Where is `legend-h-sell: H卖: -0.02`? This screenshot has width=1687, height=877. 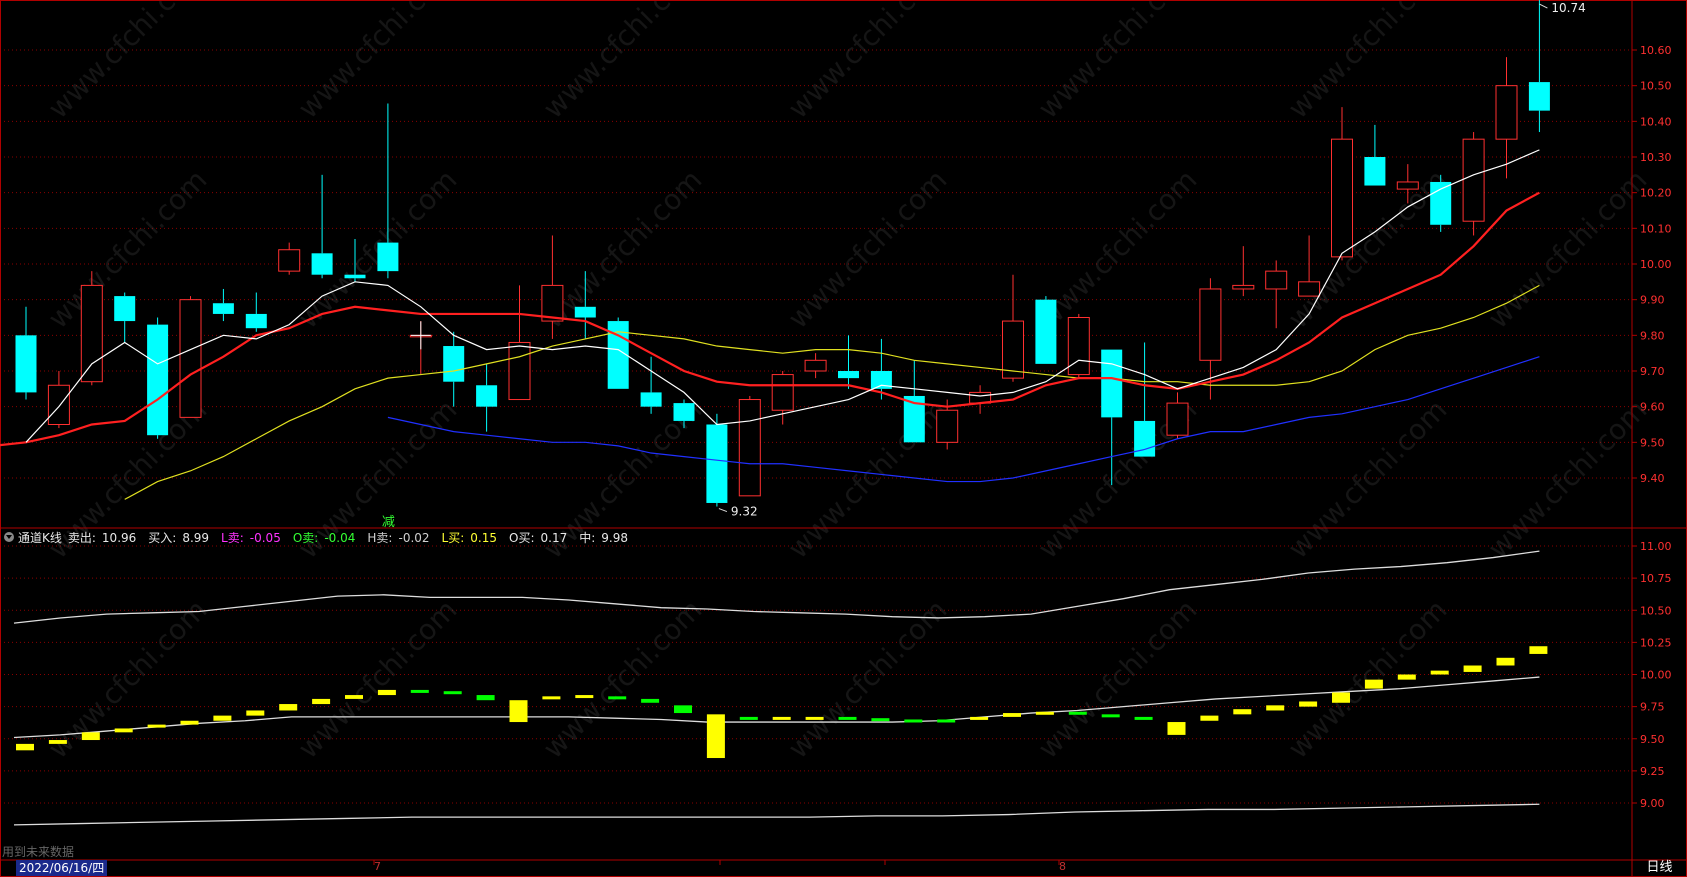
legend-h-sell: H卖: -0.02 is located at coordinates (398, 537).